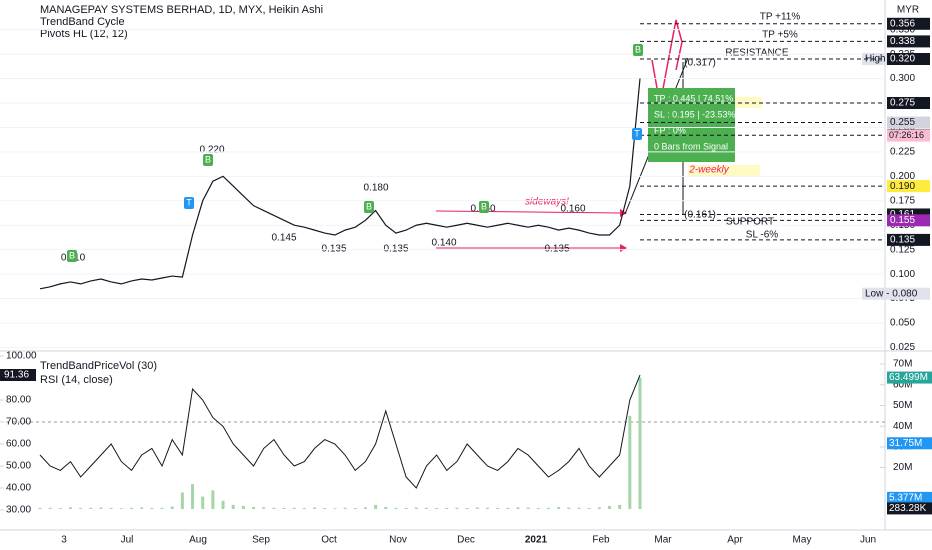  What do you see at coordinates (756, 53) in the screenshot?
I see `level-label: RESISTANCE` at bounding box center [756, 53].